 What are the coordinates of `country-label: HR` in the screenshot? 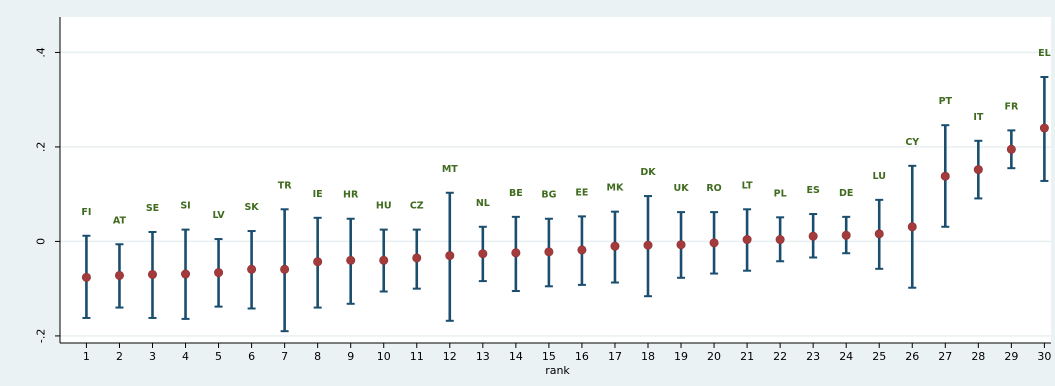 It's located at (351, 195).